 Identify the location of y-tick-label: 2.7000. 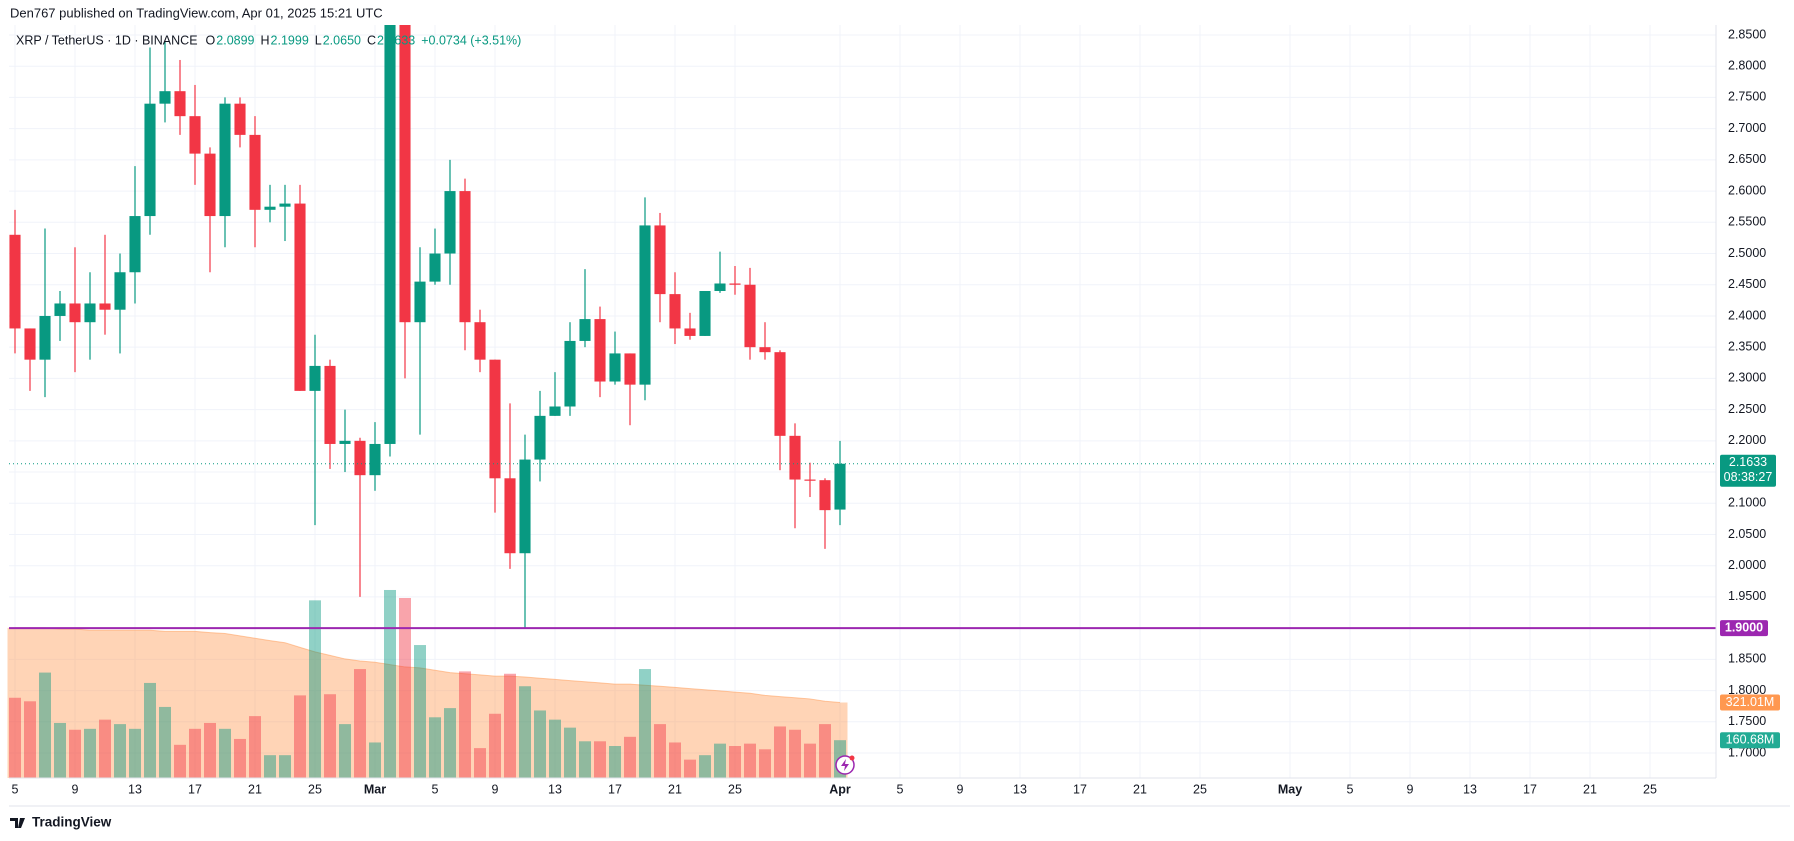
(1747, 128).